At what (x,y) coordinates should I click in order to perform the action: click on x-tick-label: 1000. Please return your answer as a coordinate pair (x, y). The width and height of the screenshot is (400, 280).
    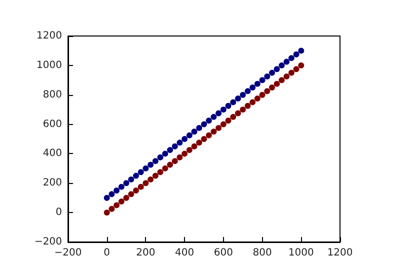
    Looking at the image, I should click on (301, 253).